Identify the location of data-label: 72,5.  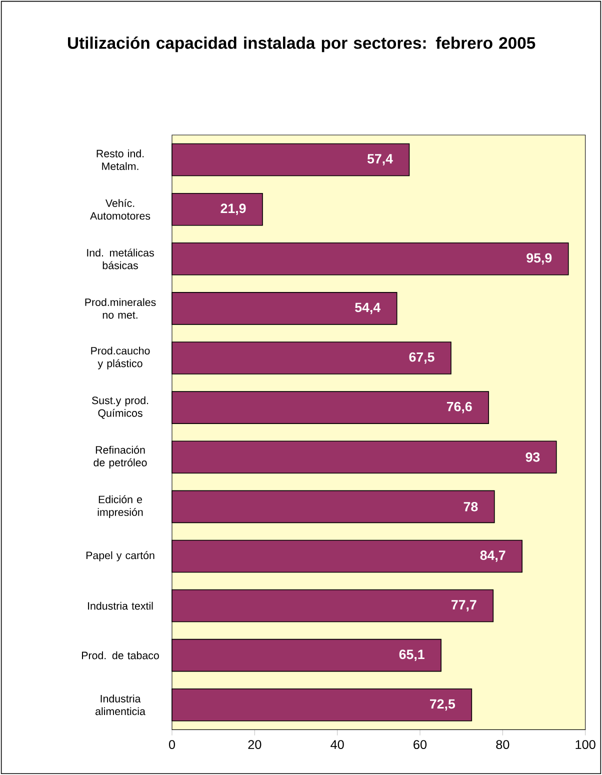
(443, 705).